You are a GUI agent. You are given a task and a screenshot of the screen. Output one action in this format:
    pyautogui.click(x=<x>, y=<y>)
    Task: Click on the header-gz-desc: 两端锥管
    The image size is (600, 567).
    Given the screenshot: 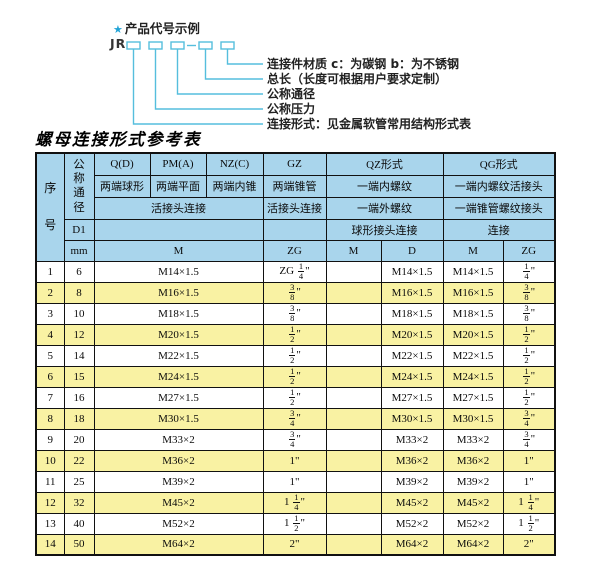 What is the action you would take?
    pyautogui.click(x=294, y=186)
    